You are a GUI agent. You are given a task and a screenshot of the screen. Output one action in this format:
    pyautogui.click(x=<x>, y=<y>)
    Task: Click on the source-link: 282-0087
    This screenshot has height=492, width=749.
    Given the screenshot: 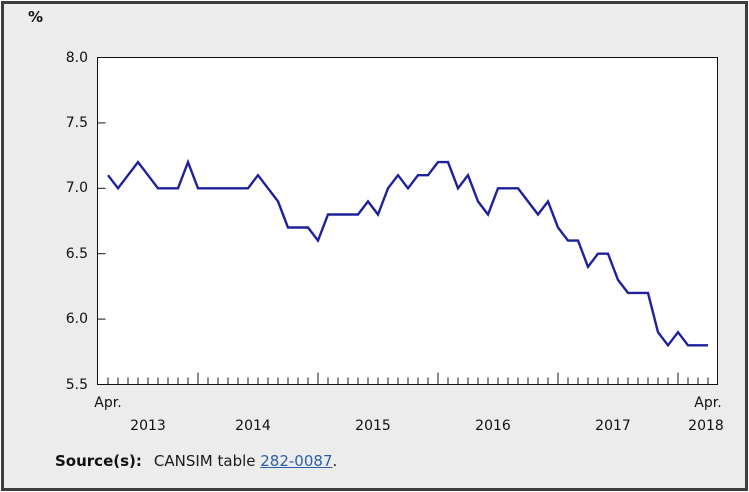 What is the action you would take?
    pyautogui.click(x=296, y=461)
    